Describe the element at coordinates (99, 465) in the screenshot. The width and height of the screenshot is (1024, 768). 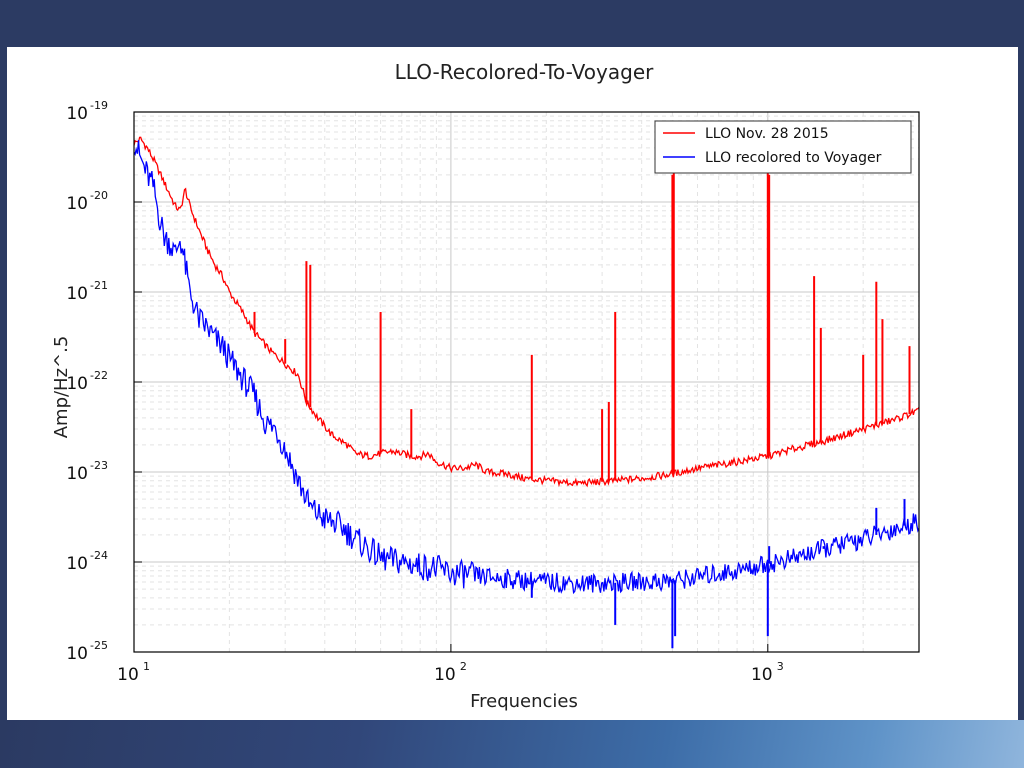
I see `y-tick-exponent: -23` at that location.